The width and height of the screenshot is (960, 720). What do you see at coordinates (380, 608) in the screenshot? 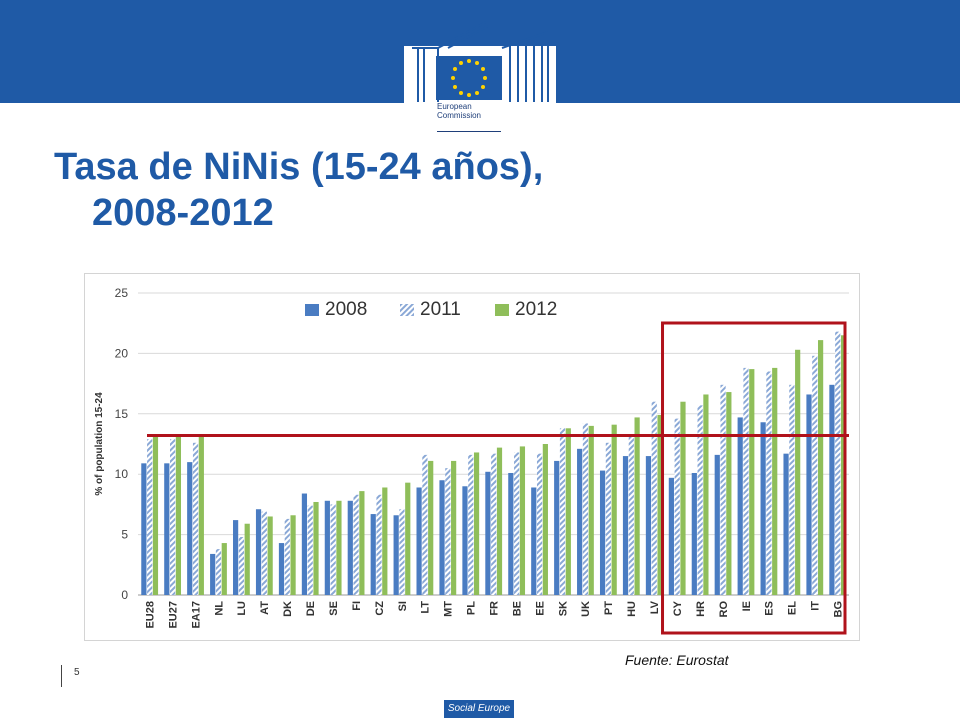
I see `x-tick-label: CZ` at bounding box center [380, 608].